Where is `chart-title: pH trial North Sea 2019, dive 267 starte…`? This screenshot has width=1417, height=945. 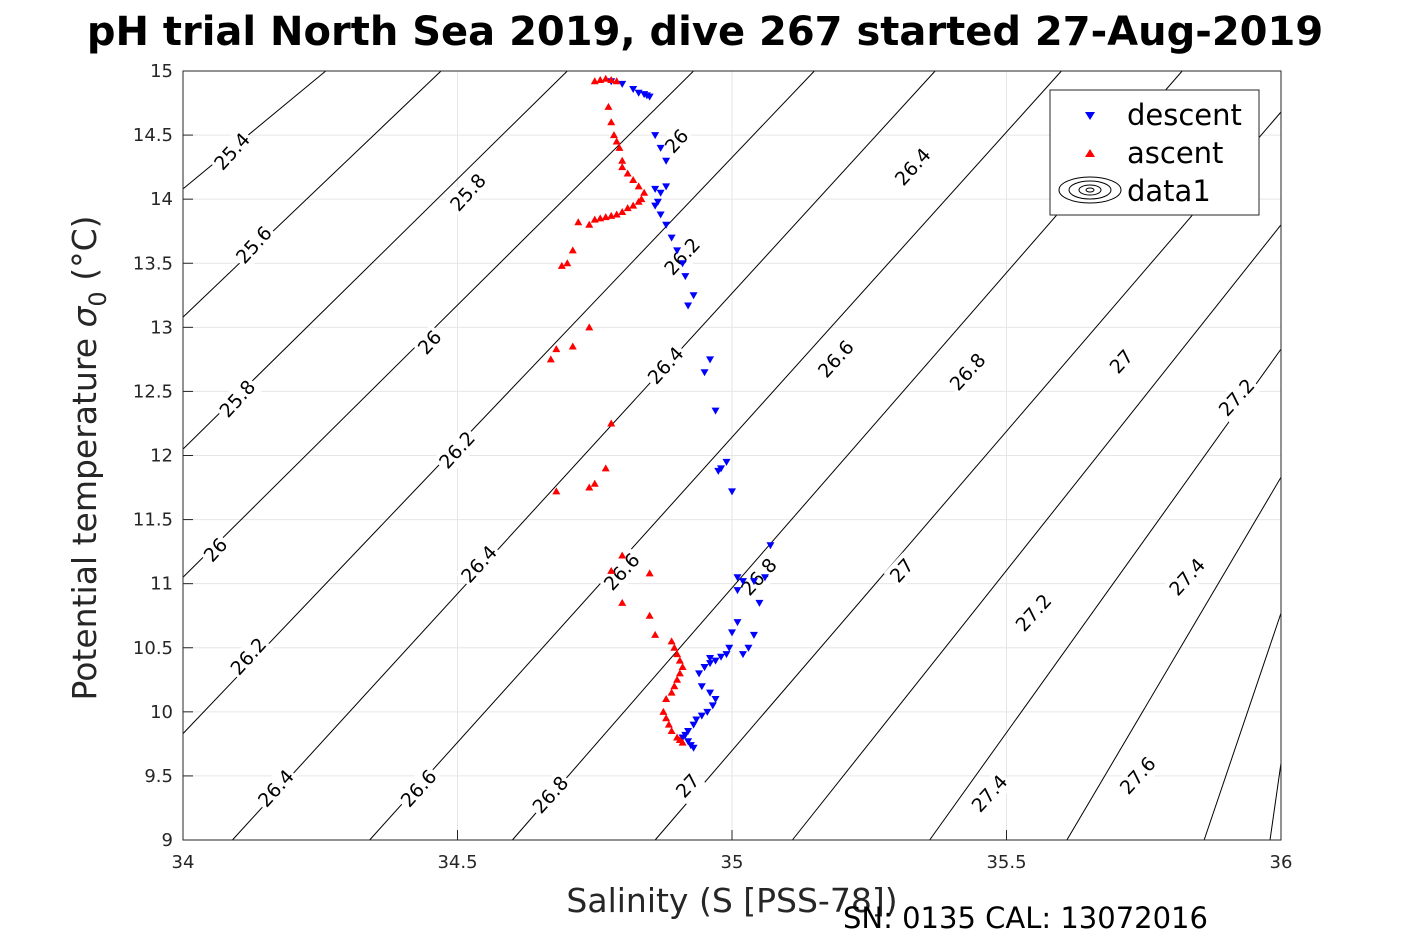
chart-title: pH trial North Sea 2019, dive 267 starte… is located at coordinates (705, 32).